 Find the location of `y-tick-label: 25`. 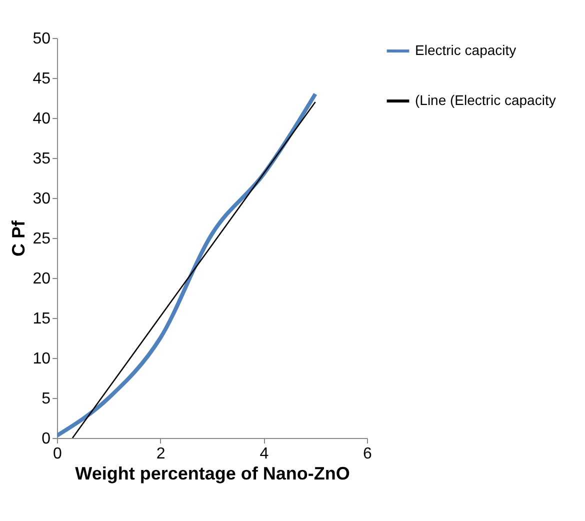

y-tick-label: 25 is located at coordinates (41, 239).